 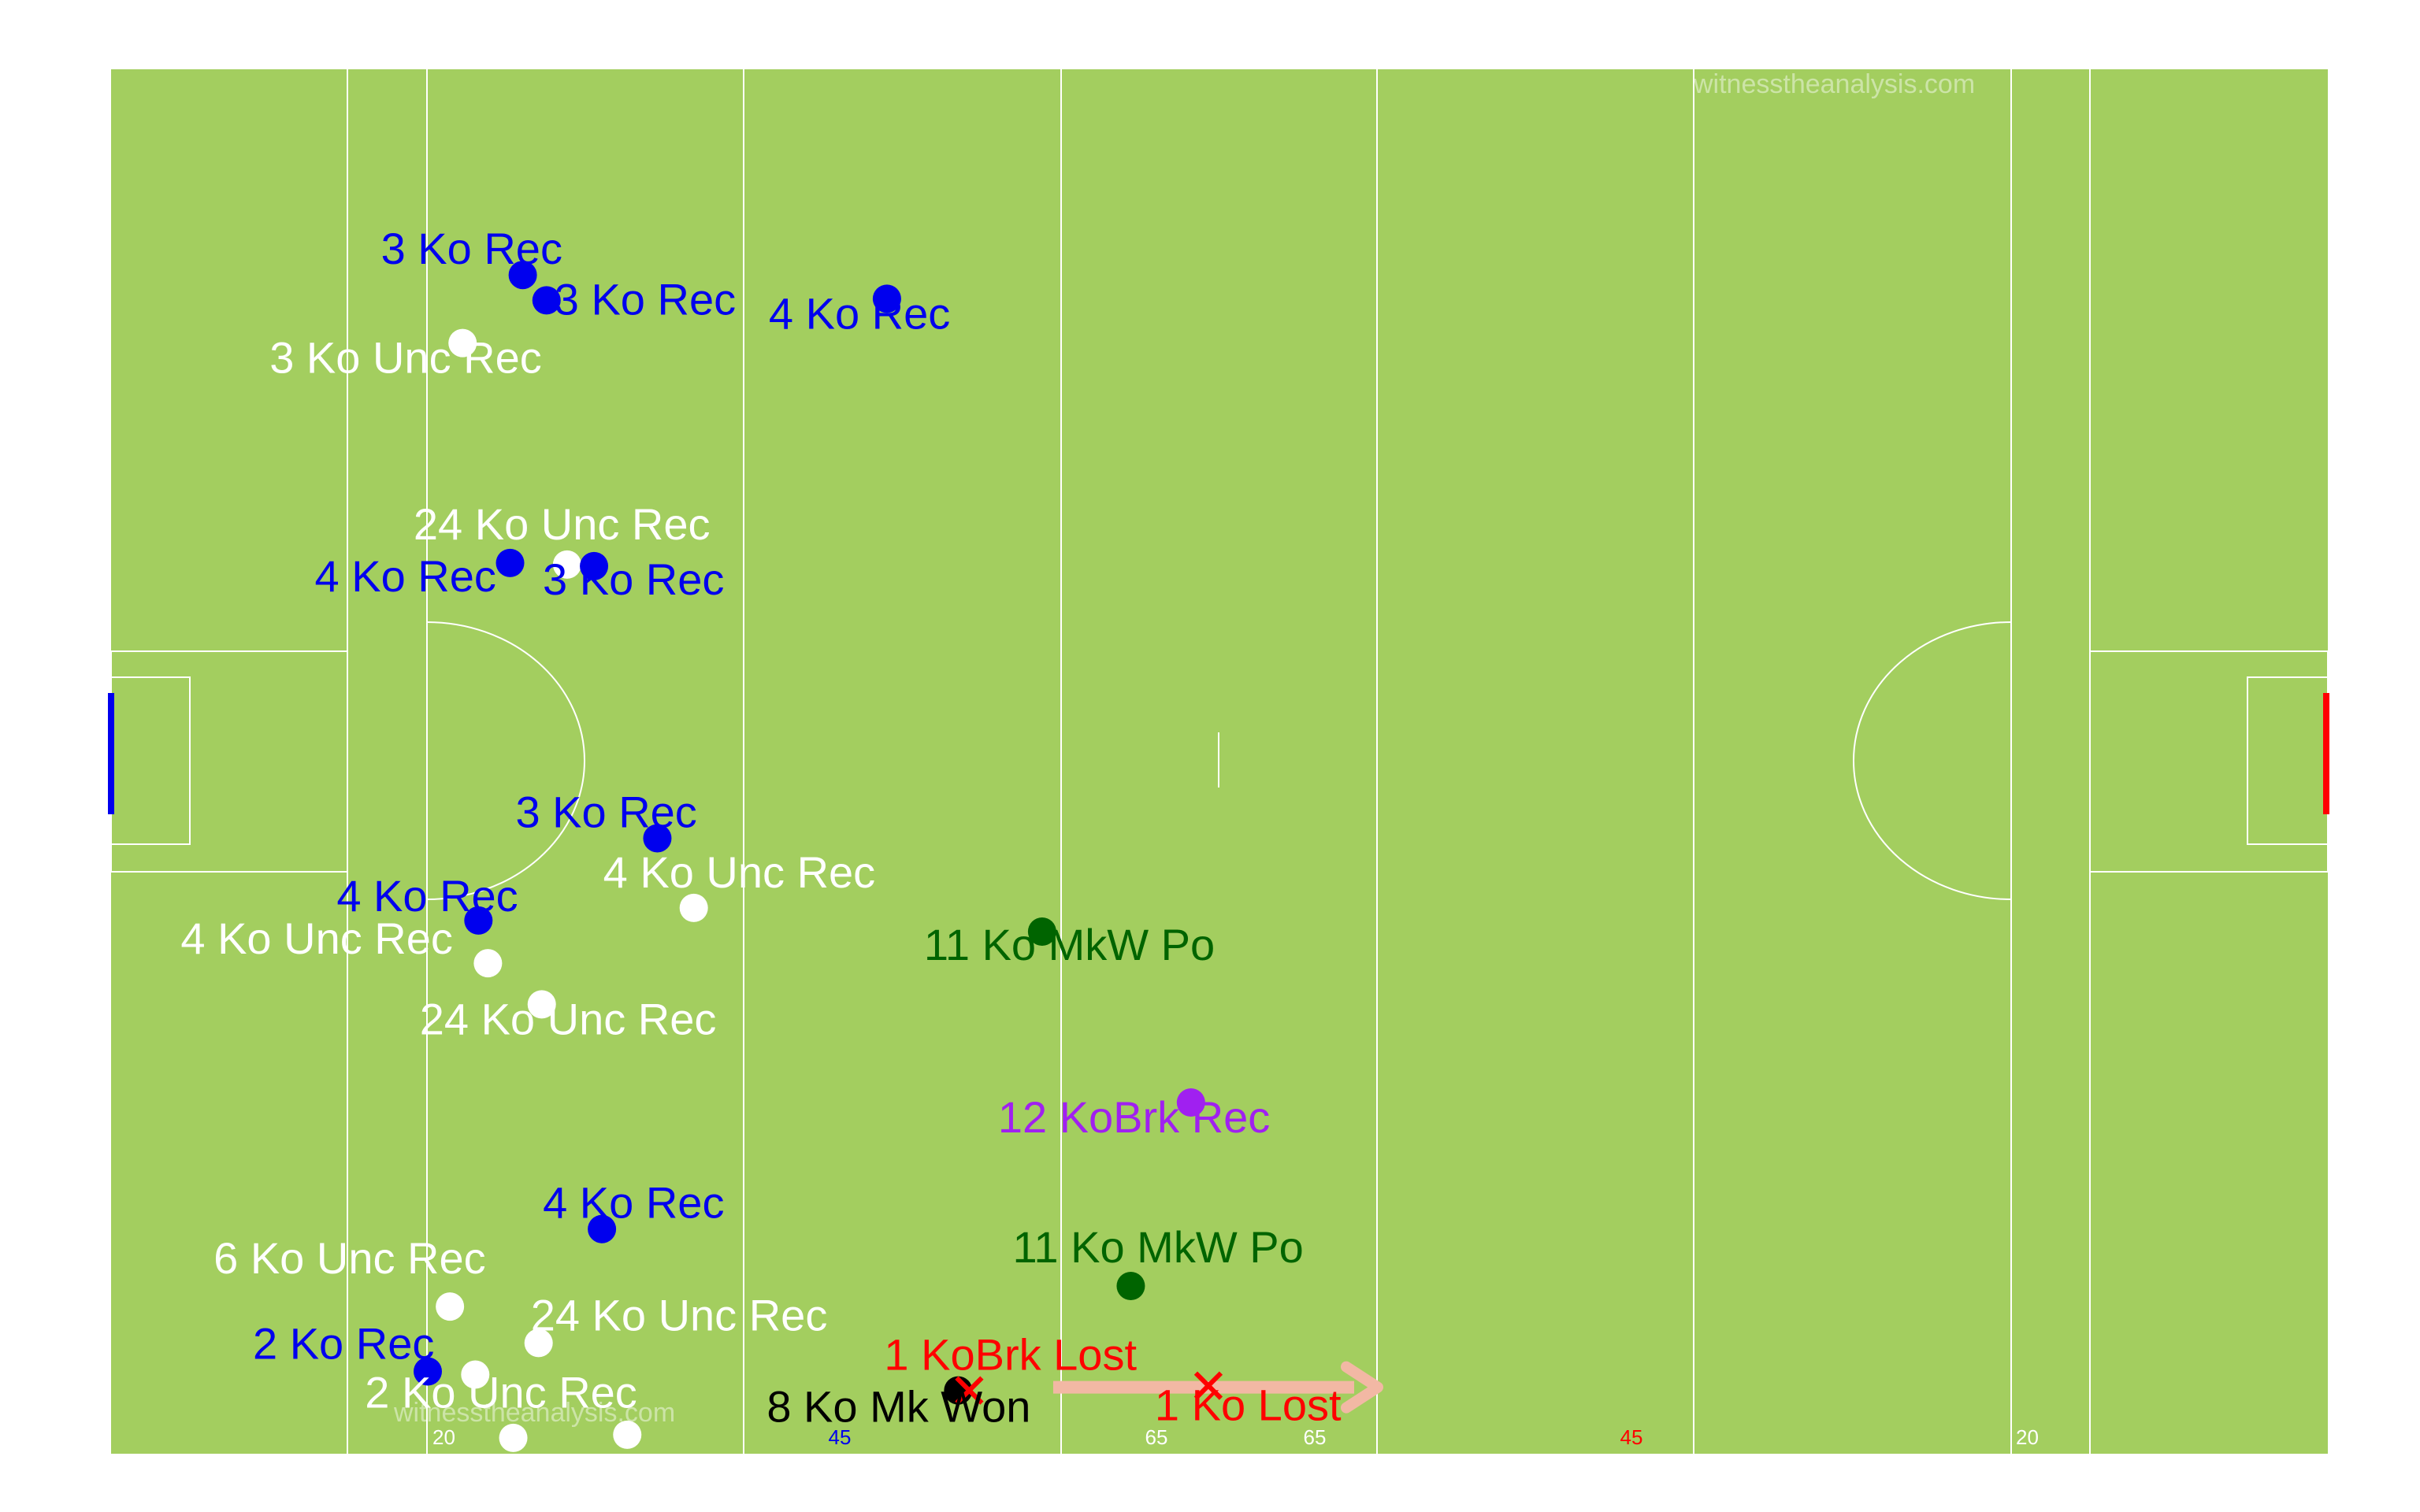 I want to click on cross-marker-1-kobrk-lost, so click(x=969, y=1390).